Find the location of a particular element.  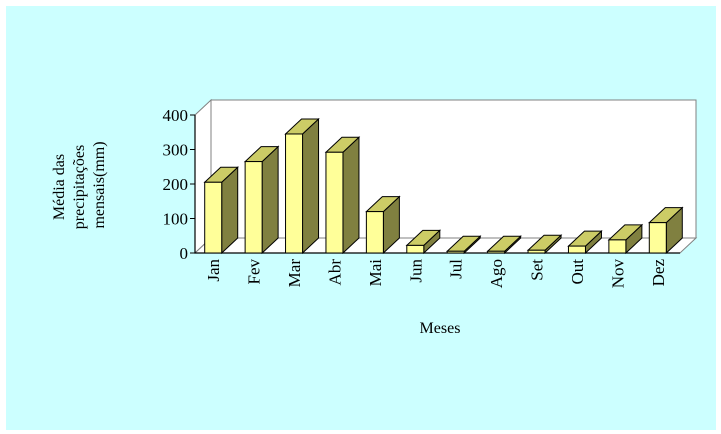

bar-nov is located at coordinates (625, 239).